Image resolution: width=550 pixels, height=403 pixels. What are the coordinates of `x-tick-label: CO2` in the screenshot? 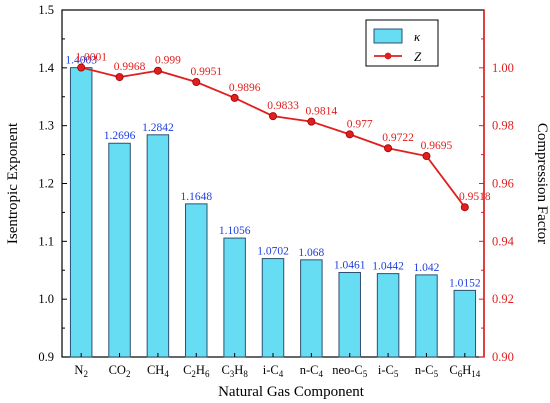 It's located at (120, 371).